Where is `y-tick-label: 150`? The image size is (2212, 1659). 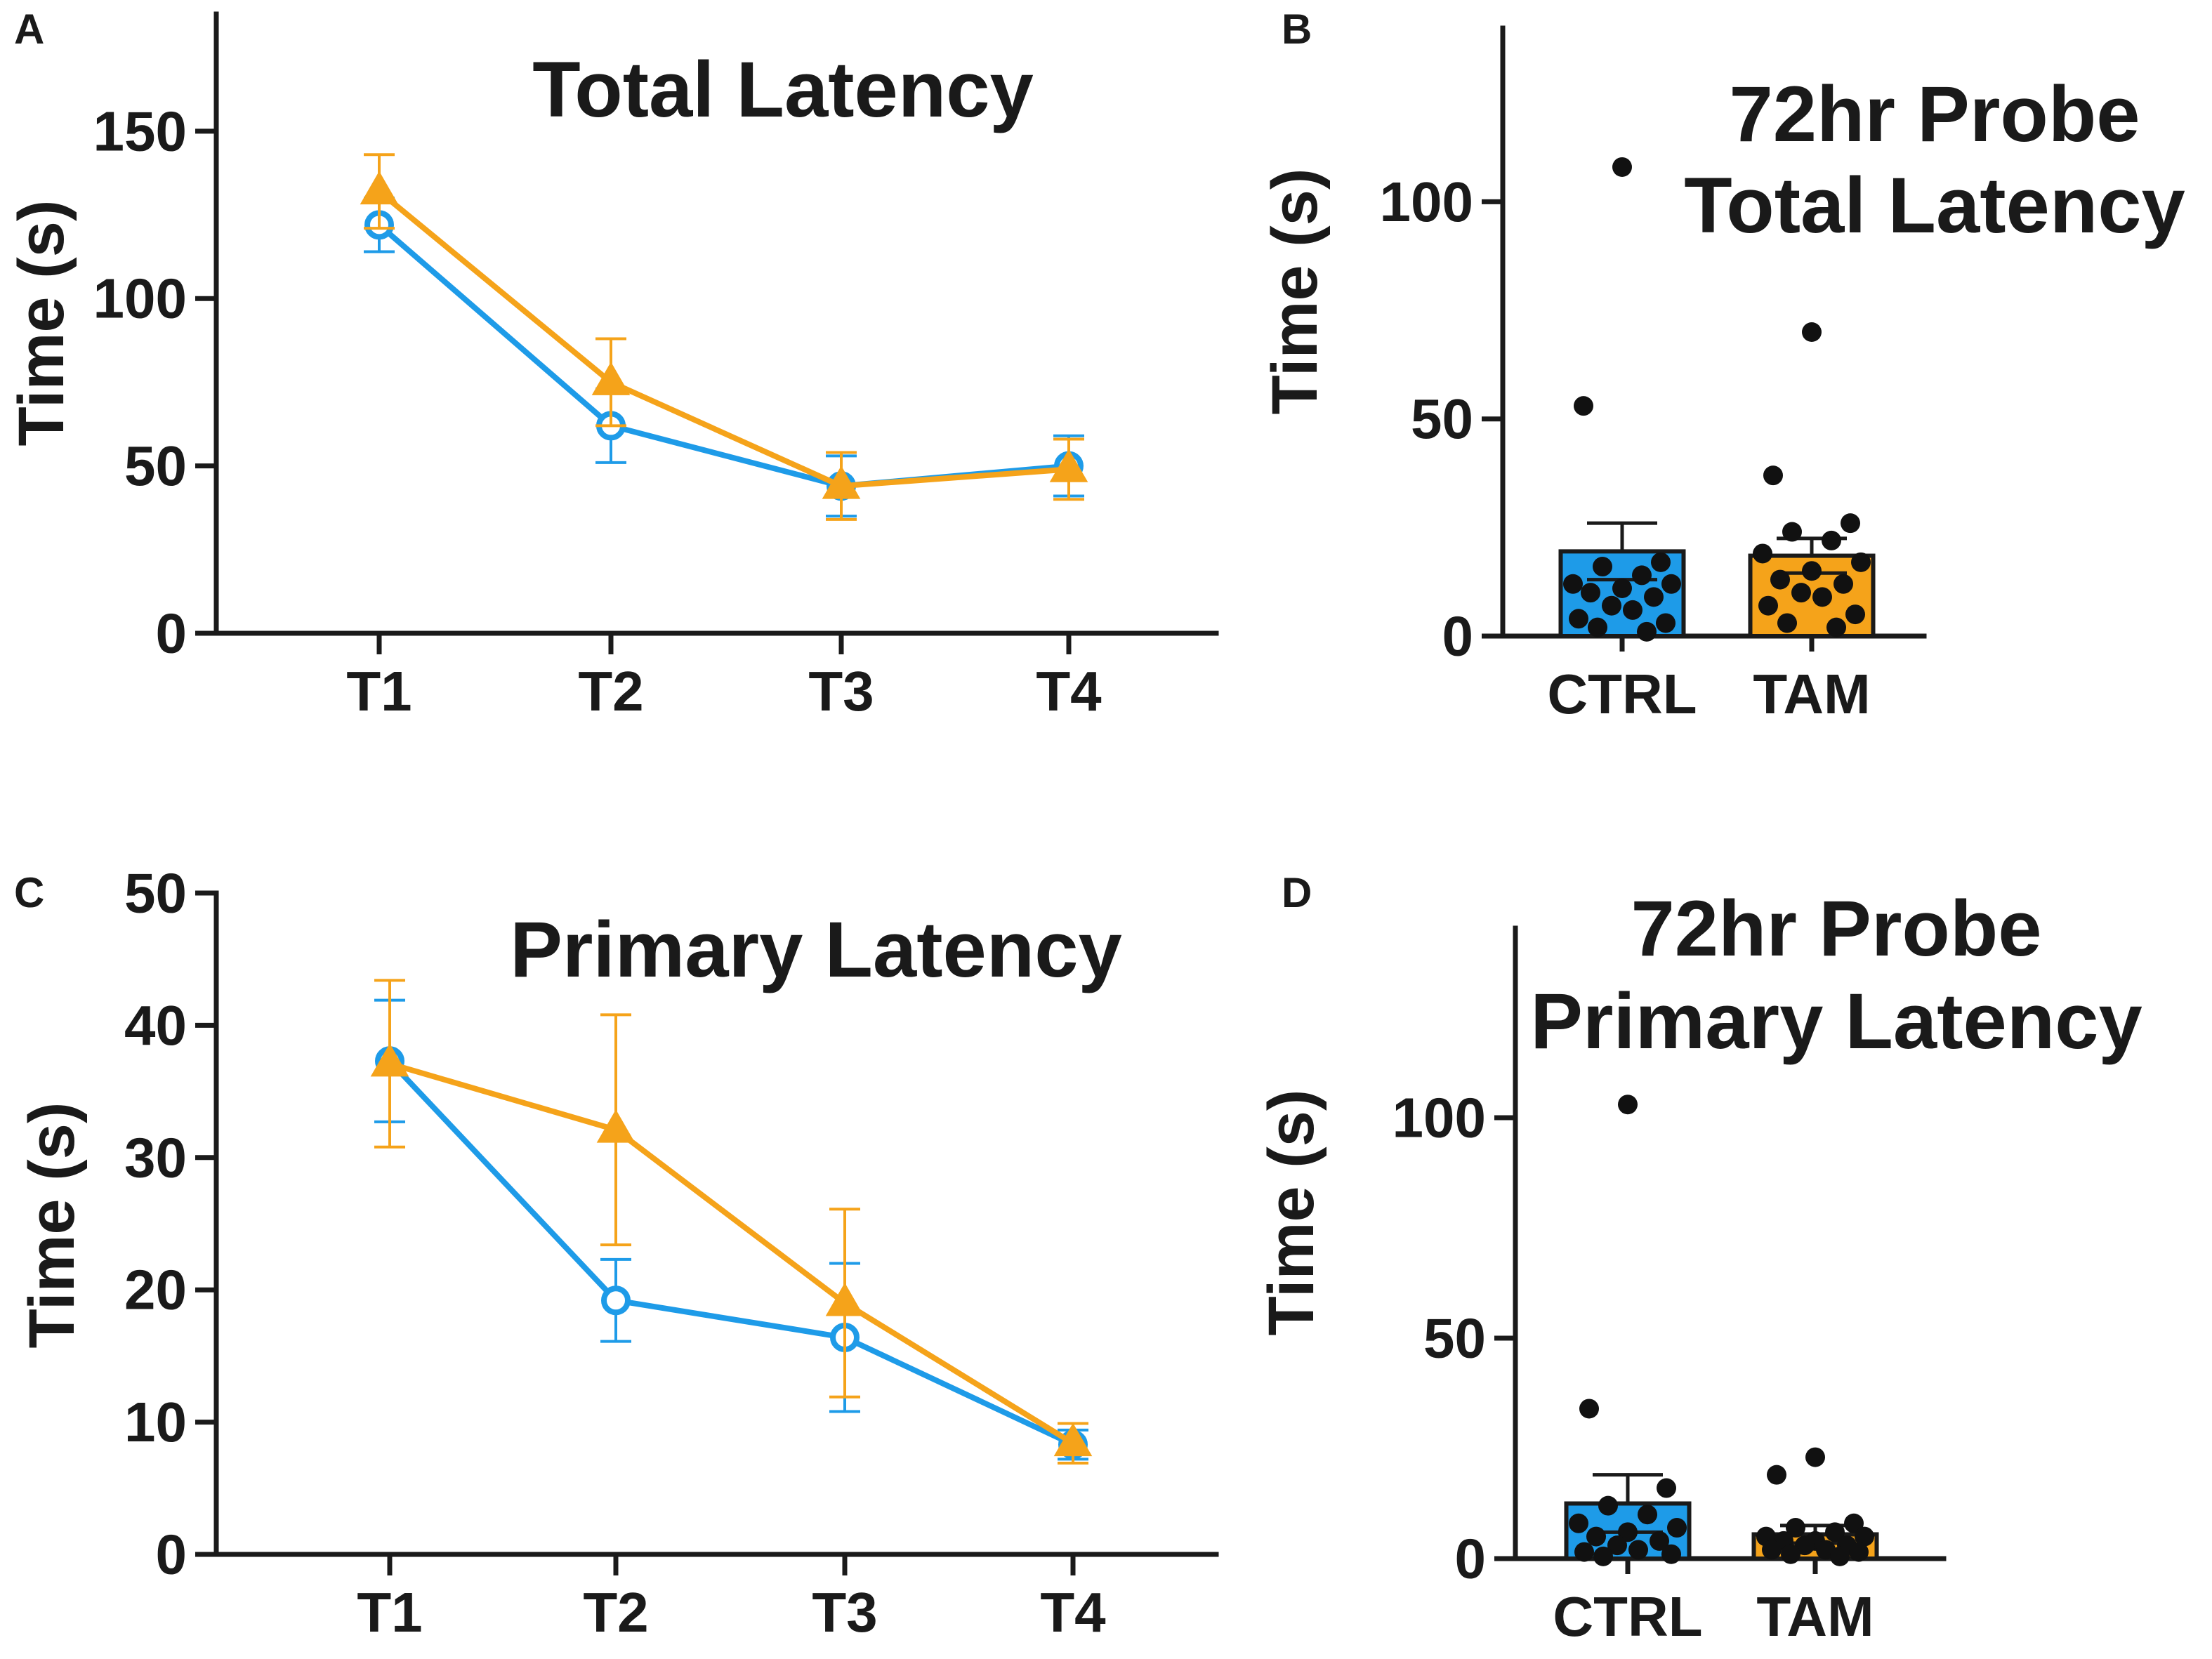
y-tick-label: 150 is located at coordinates (140, 131).